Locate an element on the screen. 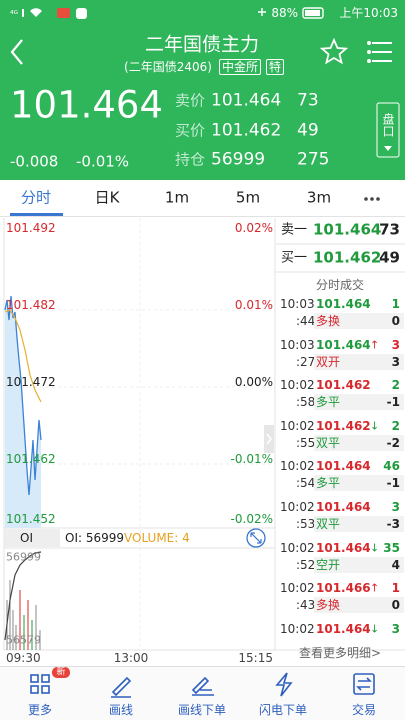 This screenshot has height=720, width=405. favorite-button is located at coordinates (334, 51).